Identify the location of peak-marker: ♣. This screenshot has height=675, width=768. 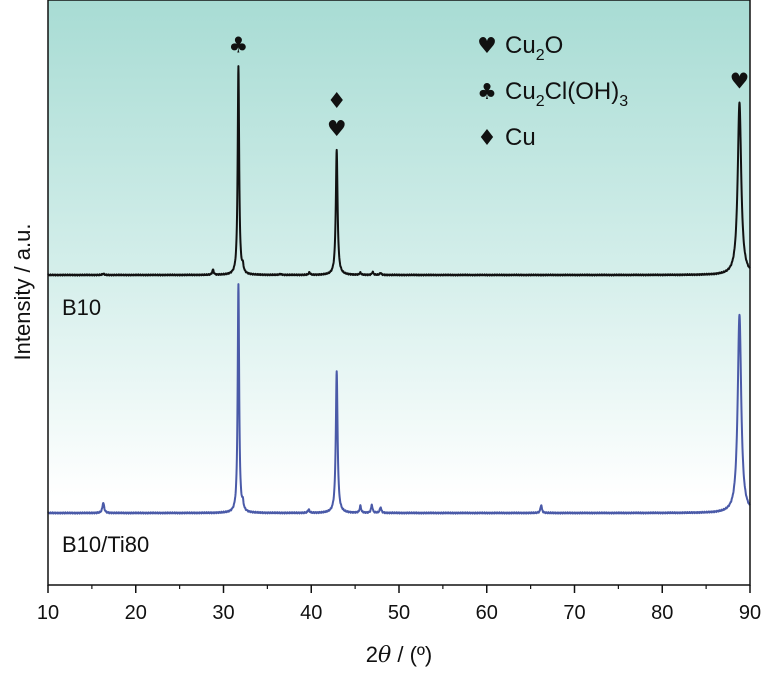
(239, 46).